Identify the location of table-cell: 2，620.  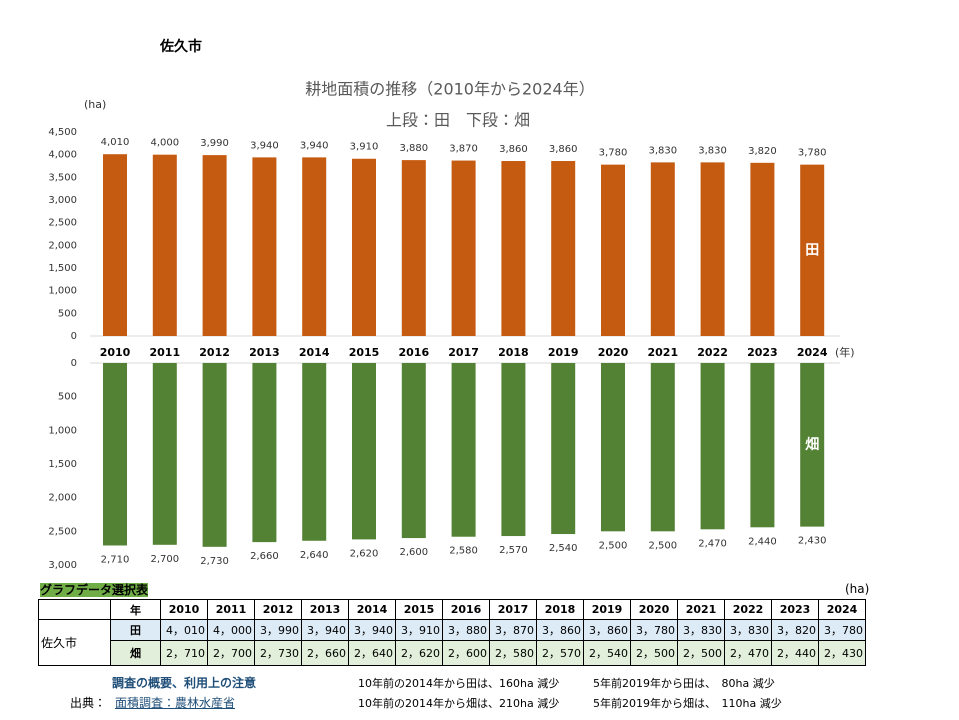
(419, 653).